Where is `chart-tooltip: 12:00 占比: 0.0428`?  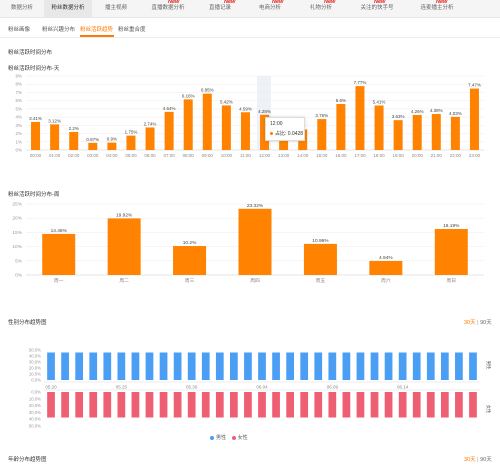
chart-tooltip: 12:00 占比: 0.0428 is located at coordinates (285, 129).